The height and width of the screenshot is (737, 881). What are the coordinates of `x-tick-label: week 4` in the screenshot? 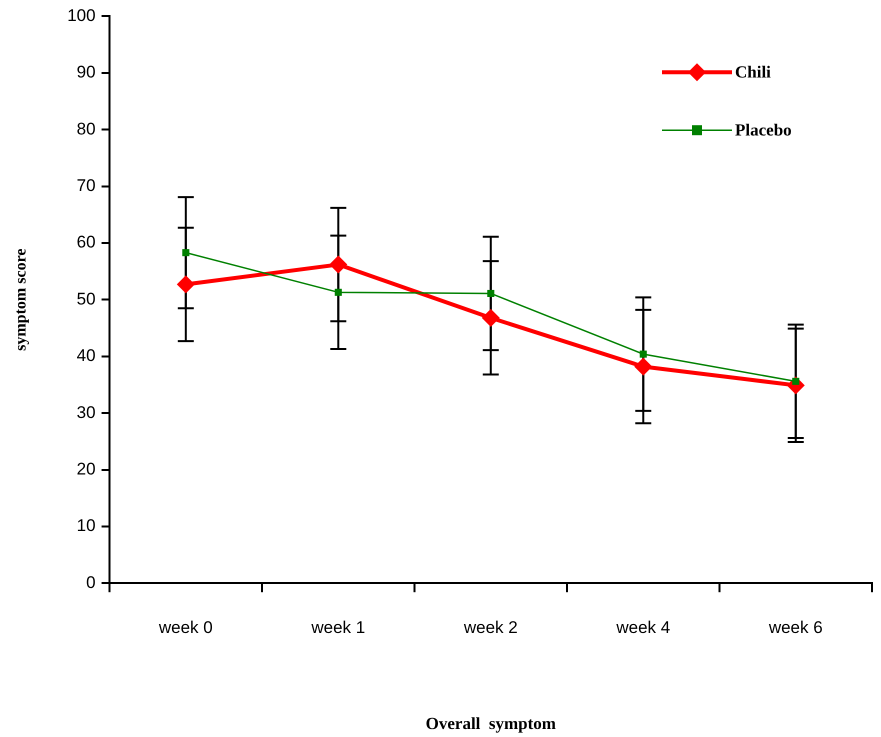 It's located at (642, 628).